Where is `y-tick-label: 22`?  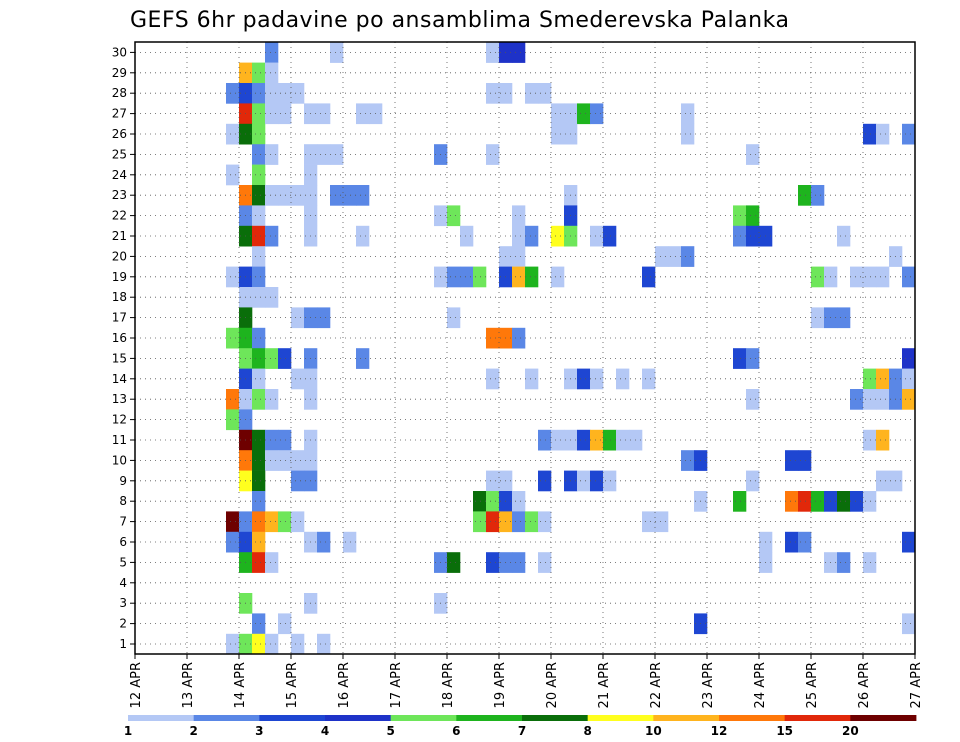
y-tick-label: 22 is located at coordinates (119, 216).